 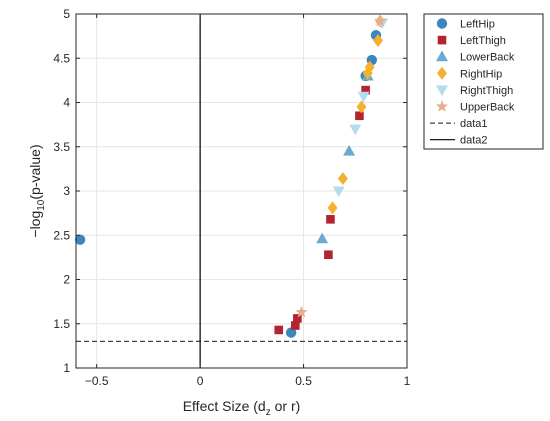 What do you see at coordinates (442, 91) in the screenshot?
I see `legend-marker-rightthigh` at bounding box center [442, 91].